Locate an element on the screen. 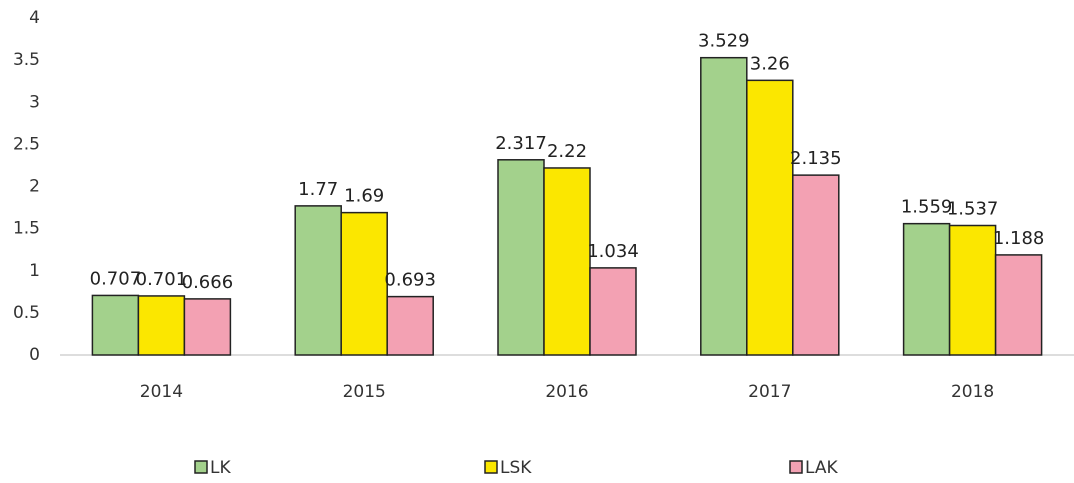 The height and width of the screenshot is (483, 1074). data-label: 1.559 is located at coordinates (927, 207).